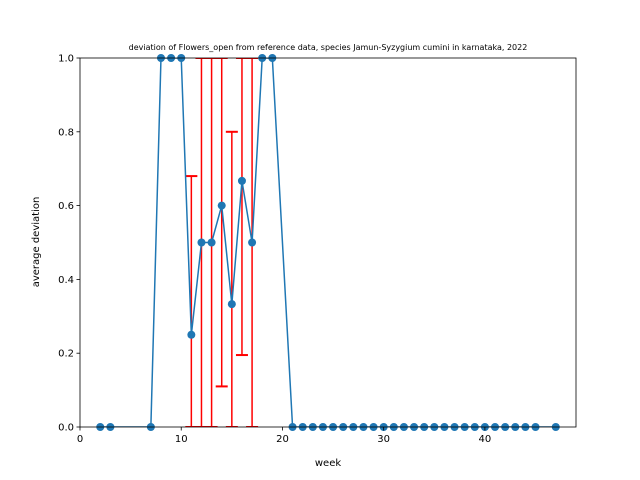  I want to click on x-tick-label: 0, so click(80, 439).